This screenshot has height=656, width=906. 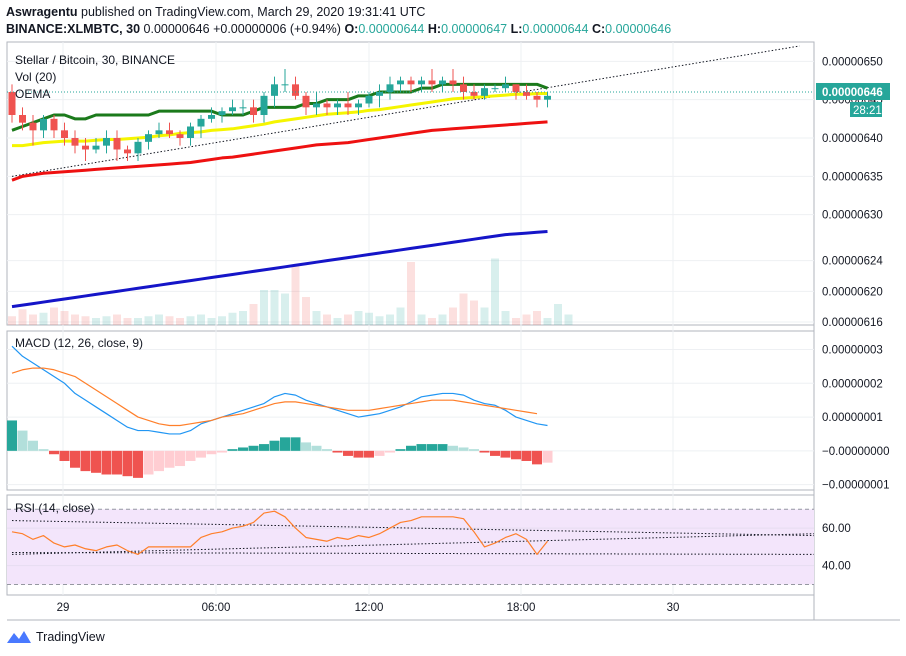 What do you see at coordinates (852, 292) in the screenshot?
I see `price-tick-label: 0.00000620` at bounding box center [852, 292].